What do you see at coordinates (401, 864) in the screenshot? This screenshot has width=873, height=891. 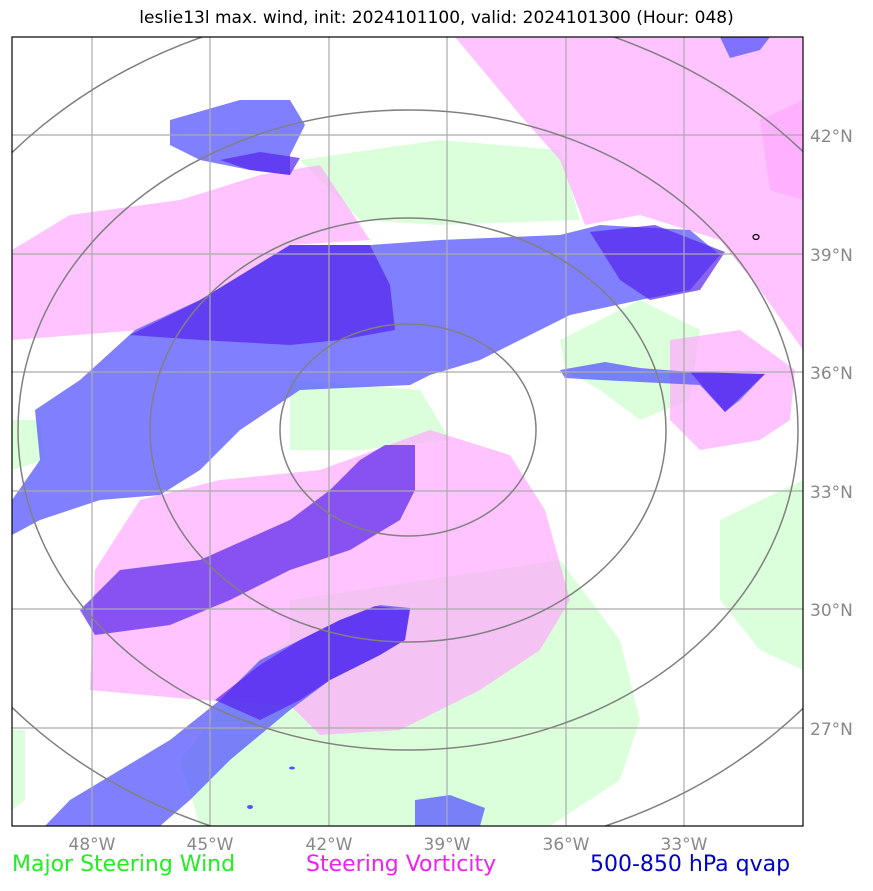 I see `legend-steering-vorticity: Steering Vorticity` at bounding box center [401, 864].